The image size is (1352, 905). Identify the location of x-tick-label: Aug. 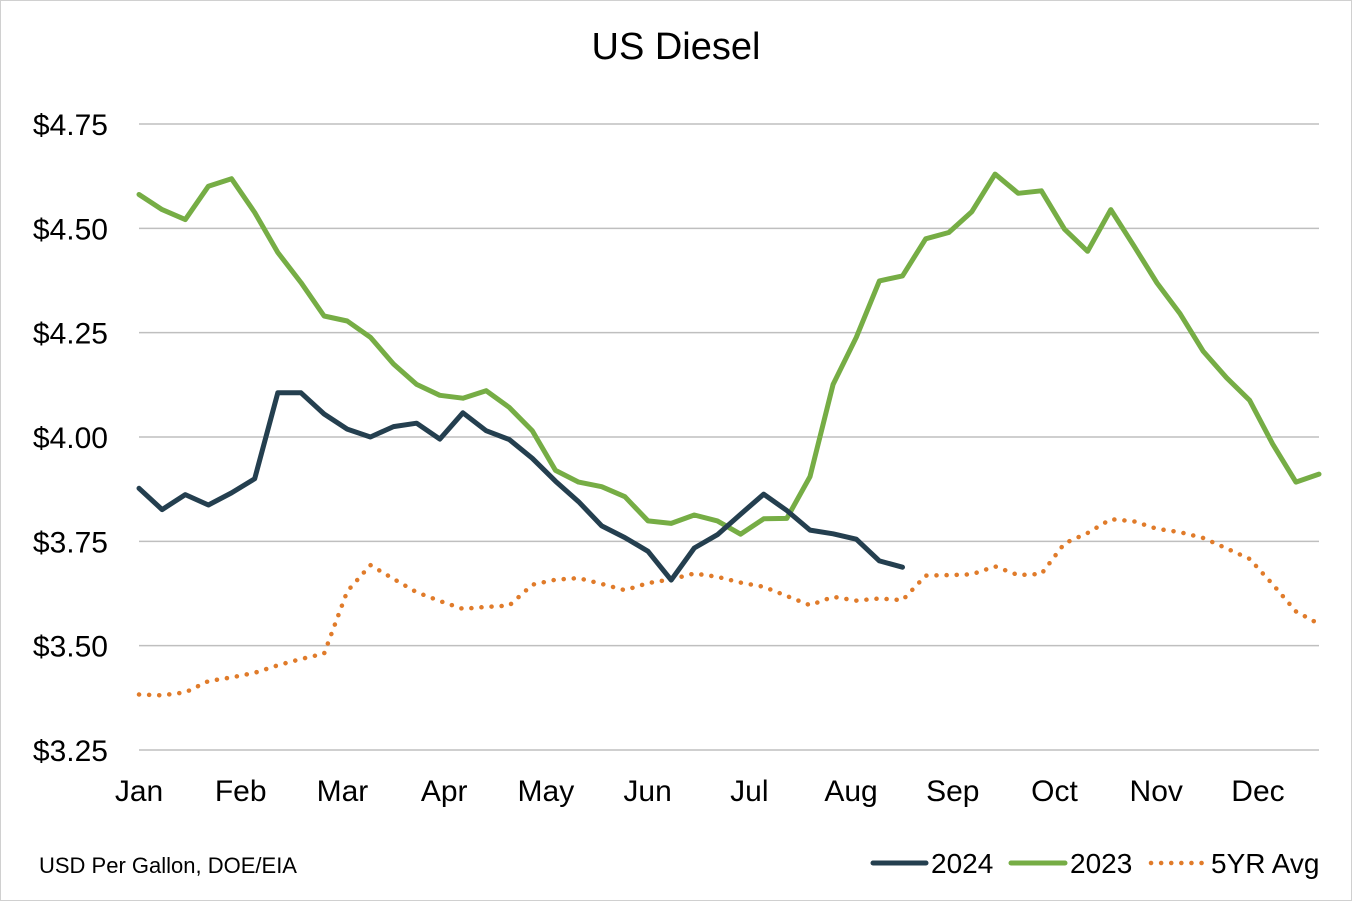
(850, 791).